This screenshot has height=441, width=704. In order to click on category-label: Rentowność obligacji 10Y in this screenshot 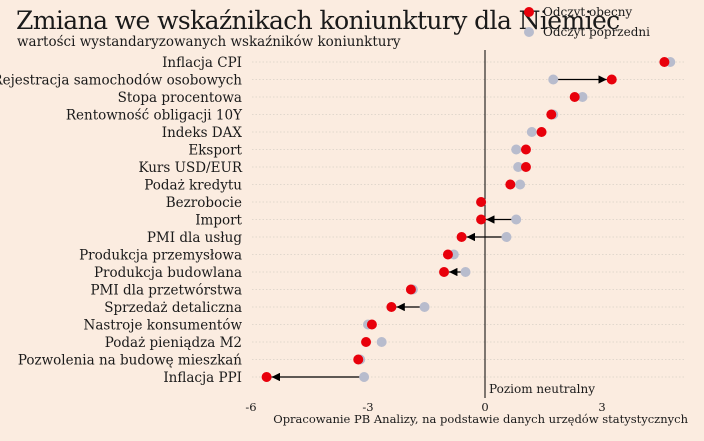, I will do `click(154, 116)`.